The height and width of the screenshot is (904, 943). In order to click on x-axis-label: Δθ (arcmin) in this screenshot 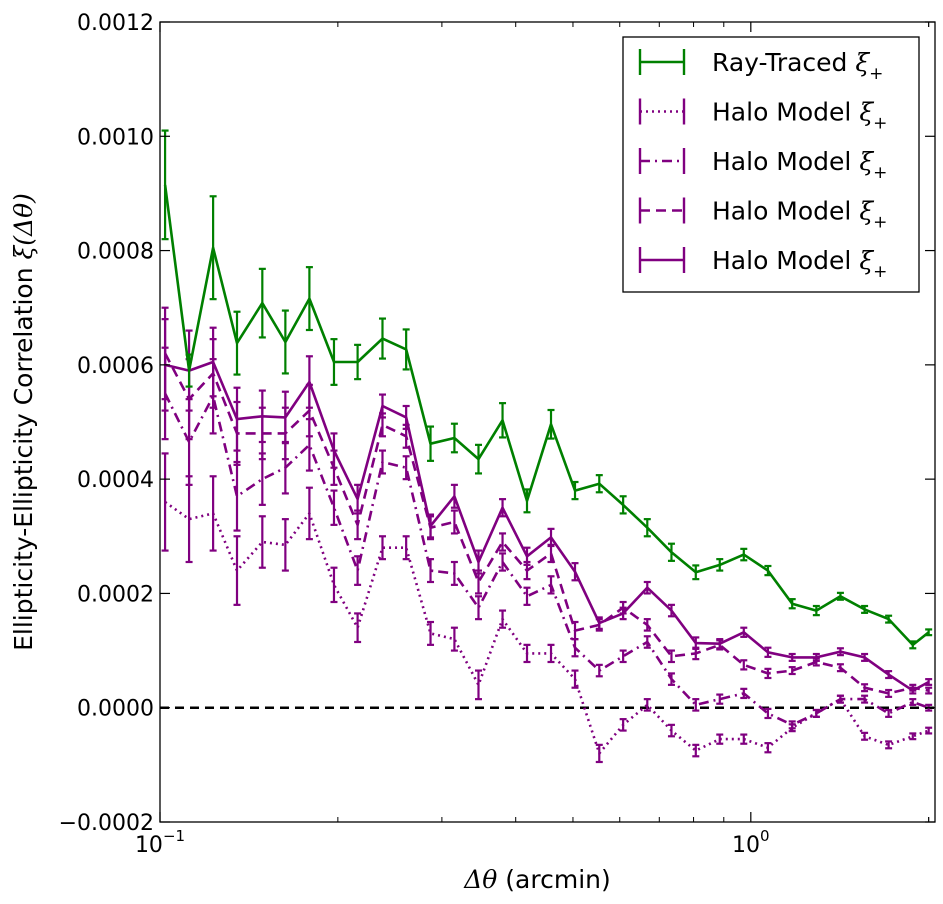, I will do `click(537, 879)`.